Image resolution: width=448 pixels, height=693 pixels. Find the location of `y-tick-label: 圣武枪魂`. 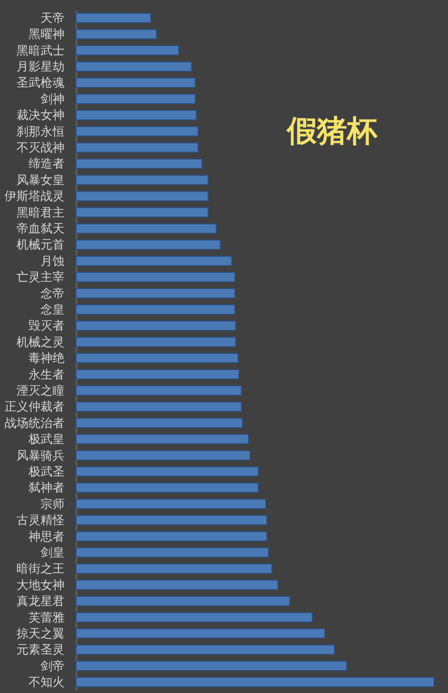

y-tick-label: 圣武枪魂 is located at coordinates (40, 83).